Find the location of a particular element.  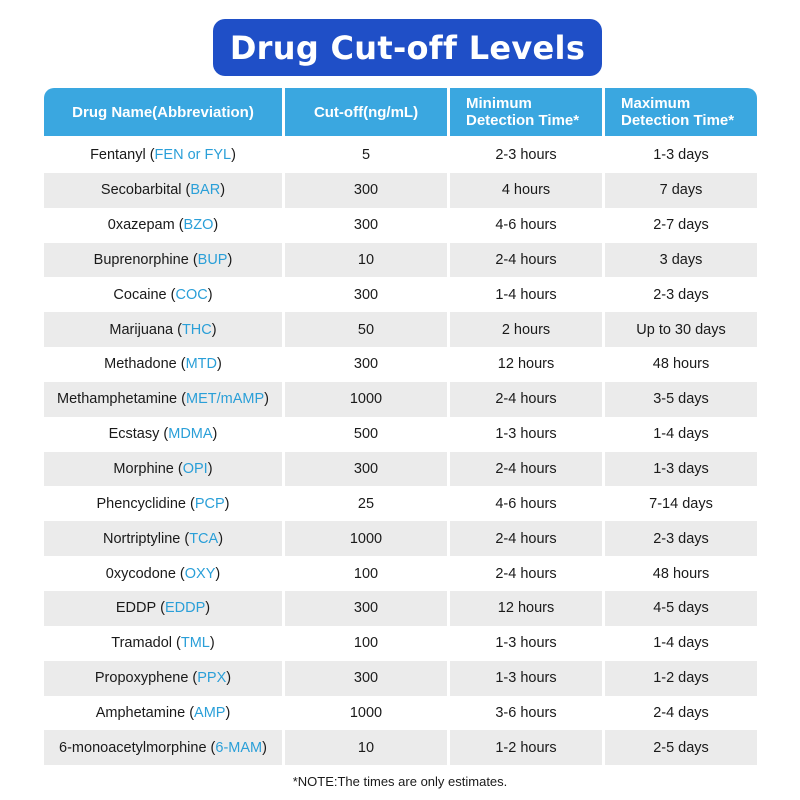

drug-abbreviation: BAR is located at coordinates (205, 190).